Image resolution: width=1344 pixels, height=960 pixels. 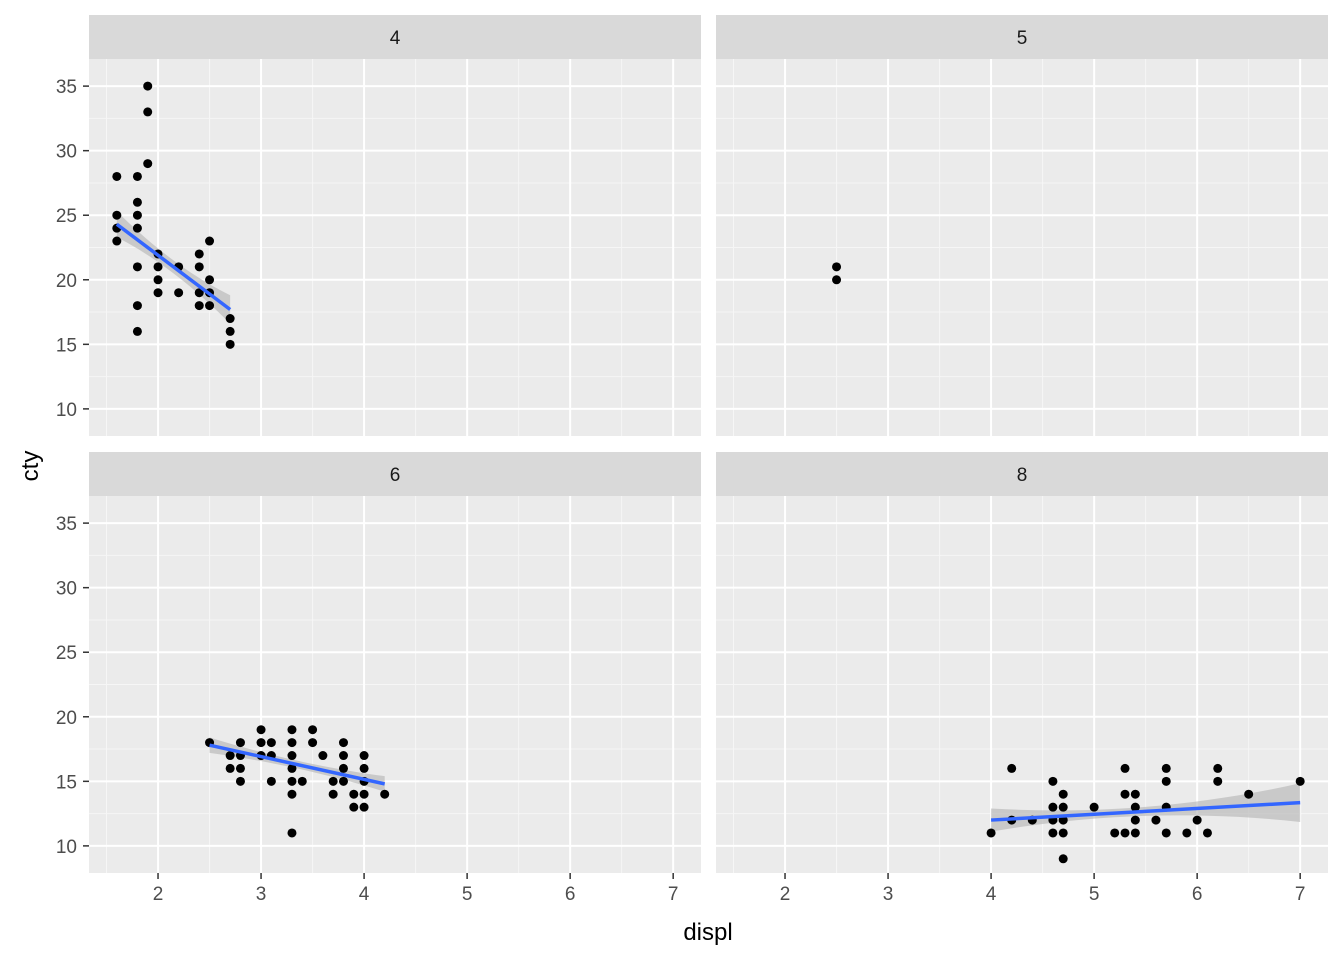 What do you see at coordinates (66, 216) in the screenshot?
I see `y-tick-label: 25` at bounding box center [66, 216].